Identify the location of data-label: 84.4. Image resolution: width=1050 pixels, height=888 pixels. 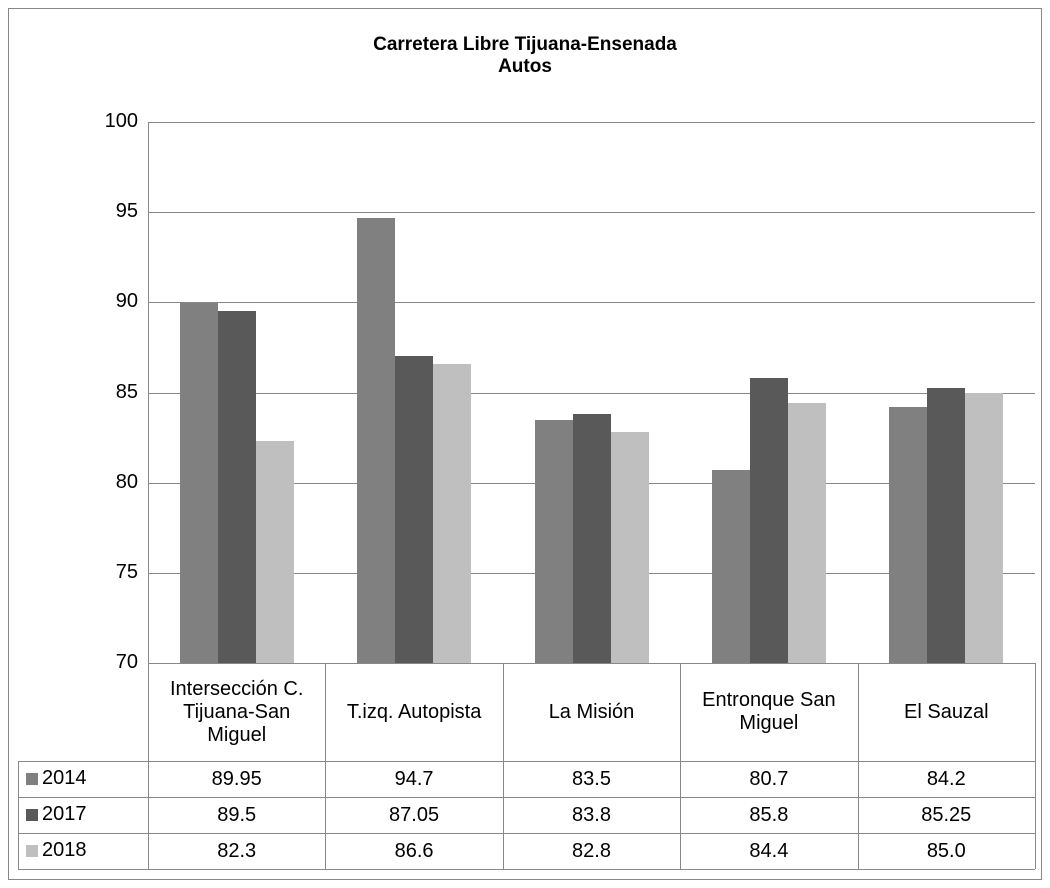
(769, 850).